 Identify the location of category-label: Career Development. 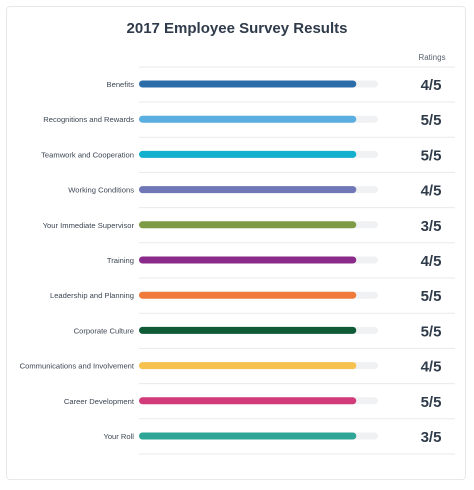
(99, 401).